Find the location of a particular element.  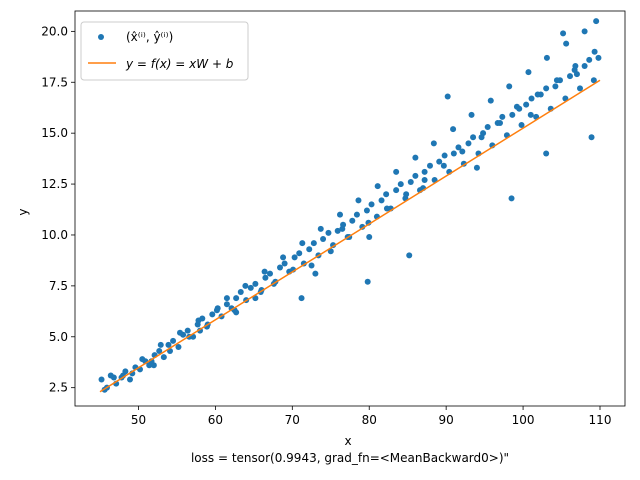

legend-line-label: y = f(x) = xW + b is located at coordinates (179, 64).